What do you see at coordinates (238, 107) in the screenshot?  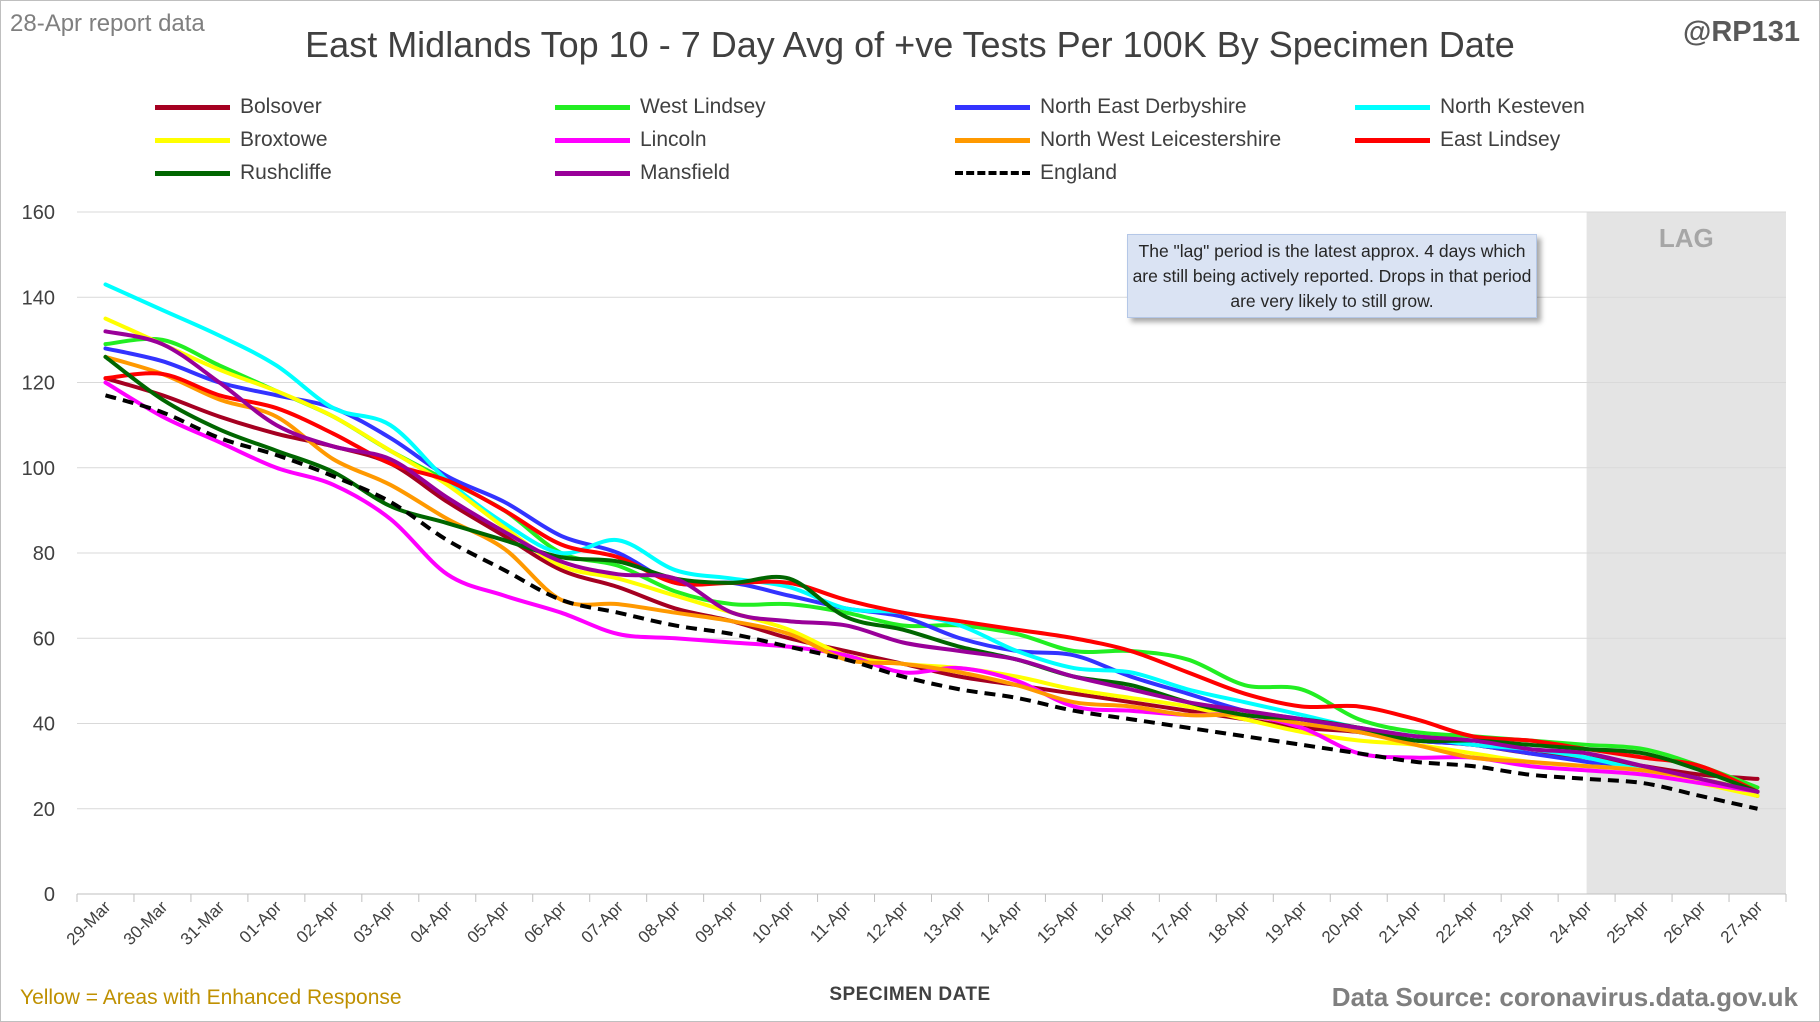 I see `legend-item: Bolsover` at bounding box center [238, 107].